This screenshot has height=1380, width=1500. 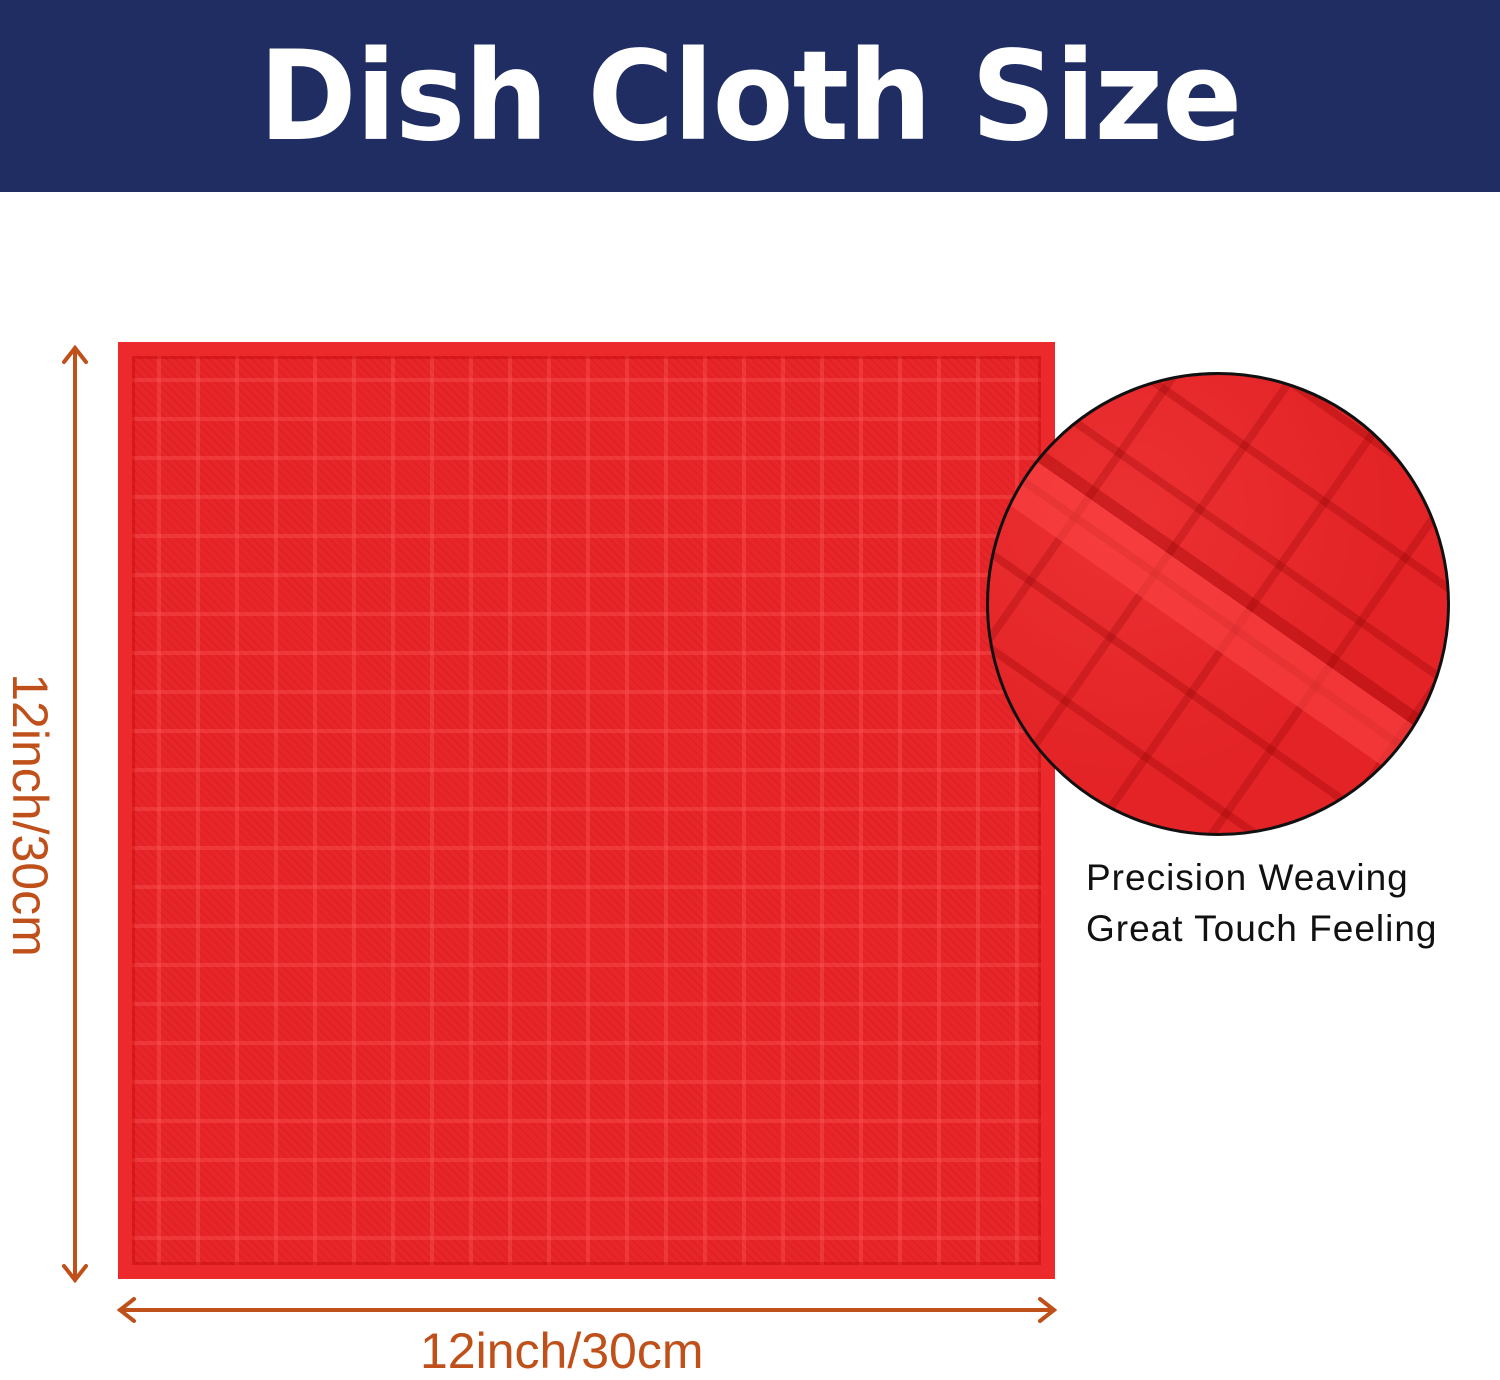 What do you see at coordinates (1048, 1310) in the screenshot?
I see `arrow-head-right-icon` at bounding box center [1048, 1310].